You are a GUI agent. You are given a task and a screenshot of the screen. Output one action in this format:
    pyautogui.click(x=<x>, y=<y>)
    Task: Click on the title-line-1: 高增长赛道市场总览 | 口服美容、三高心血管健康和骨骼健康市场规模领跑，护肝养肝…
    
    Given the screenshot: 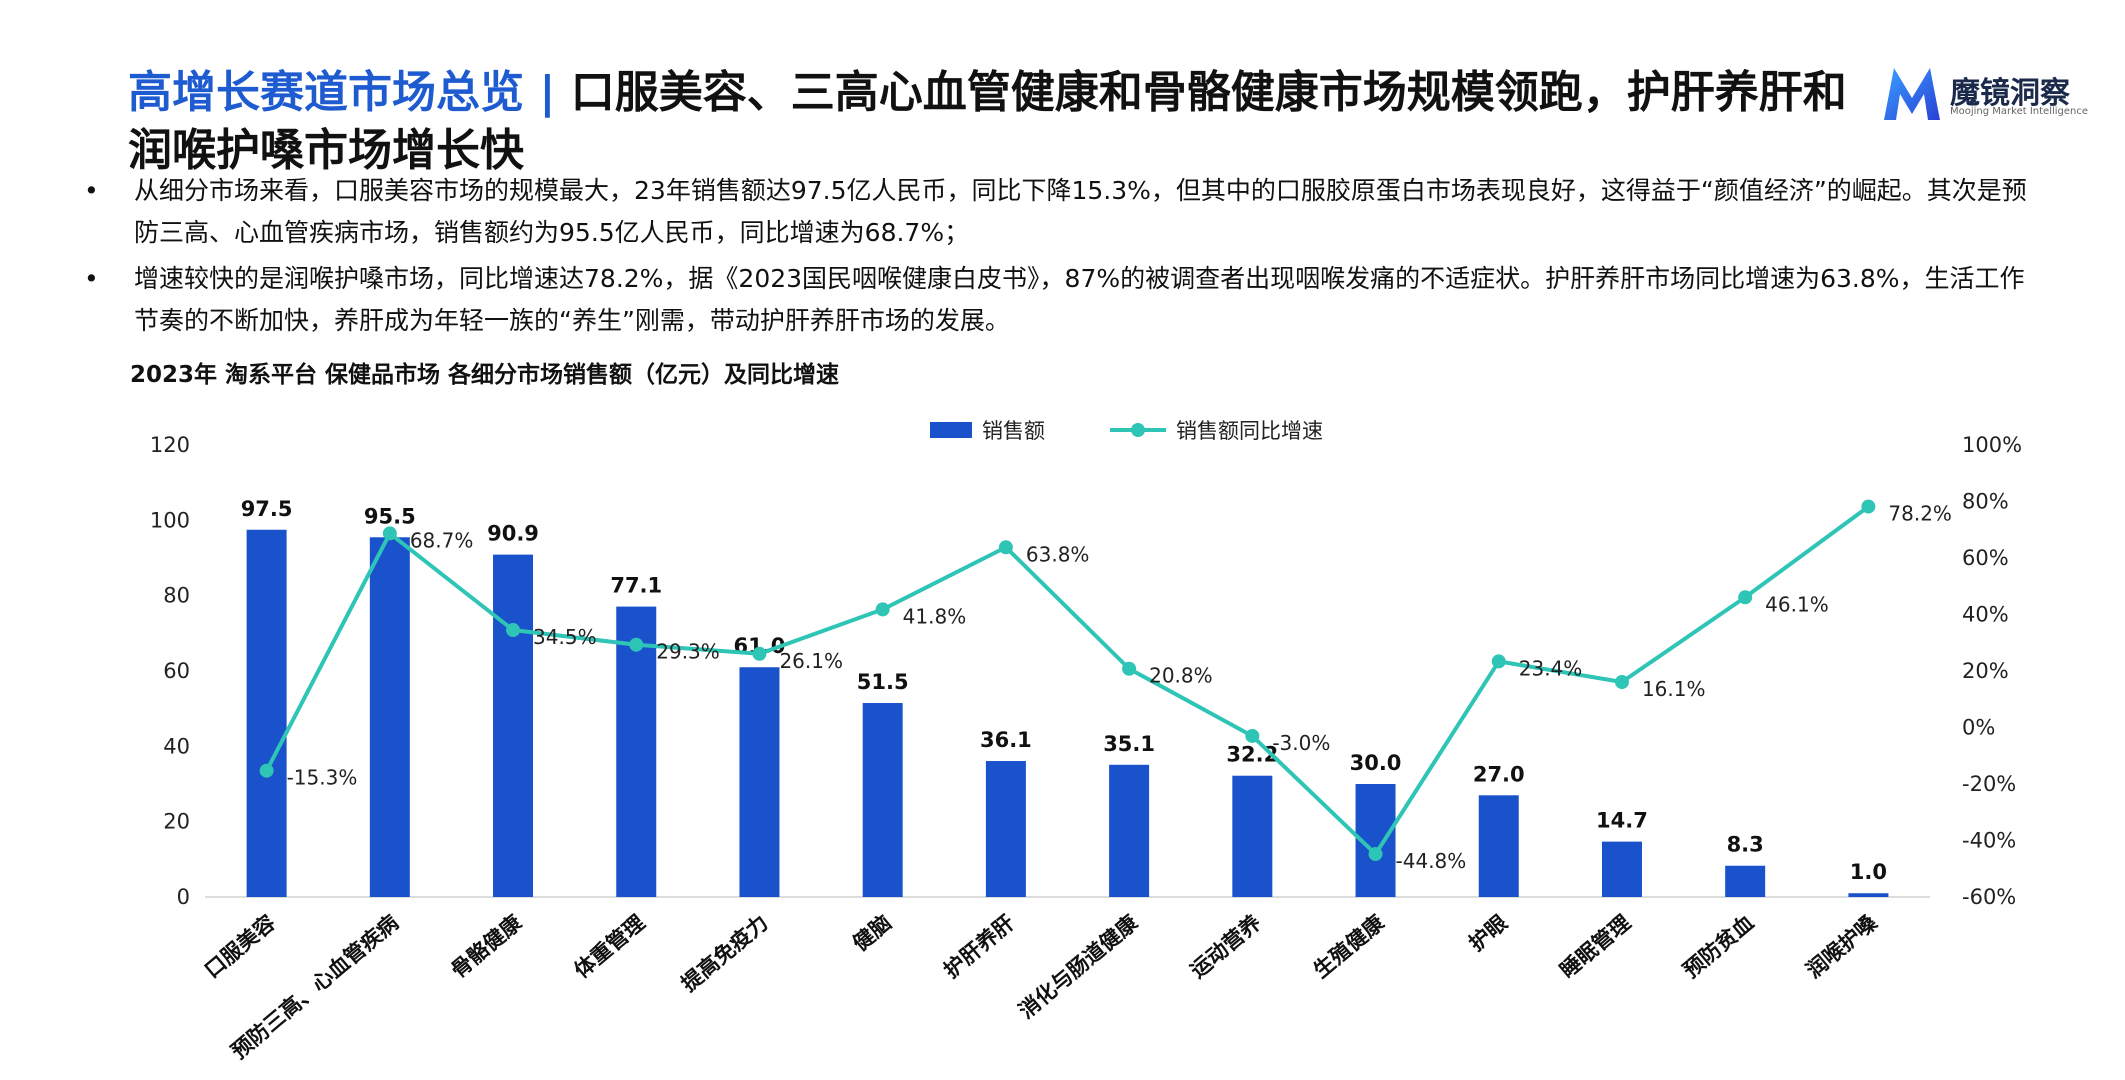 What is the action you would take?
    pyautogui.click(x=1008, y=93)
    